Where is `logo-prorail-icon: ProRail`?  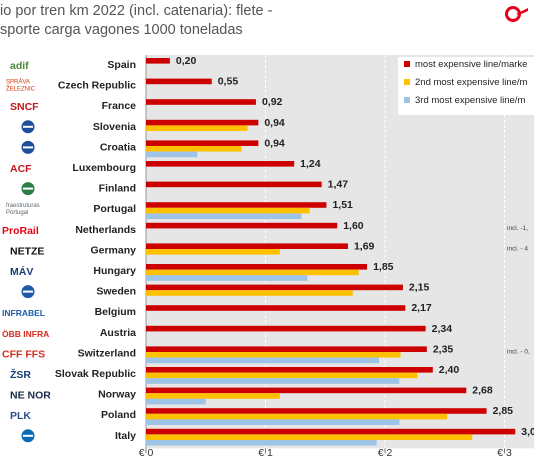 logo-prorail-icon: ProRail is located at coordinates (20, 231).